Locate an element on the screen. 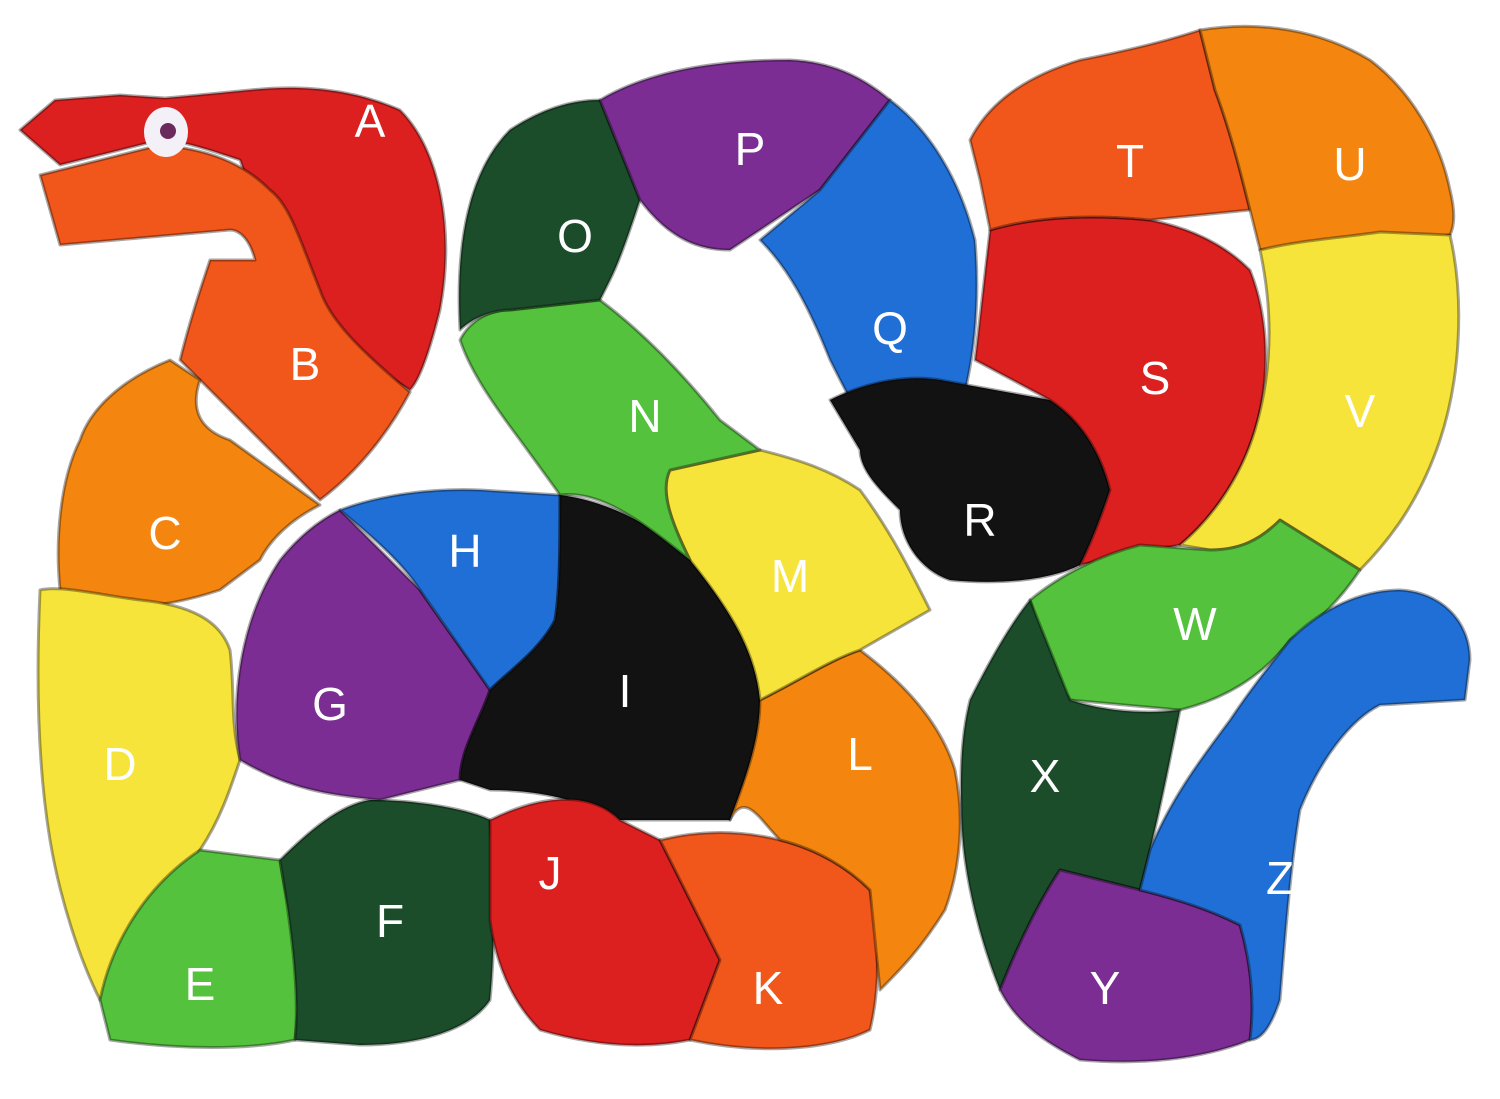 The image size is (1500, 1099). piece-letter-e: E is located at coordinates (200, 984).